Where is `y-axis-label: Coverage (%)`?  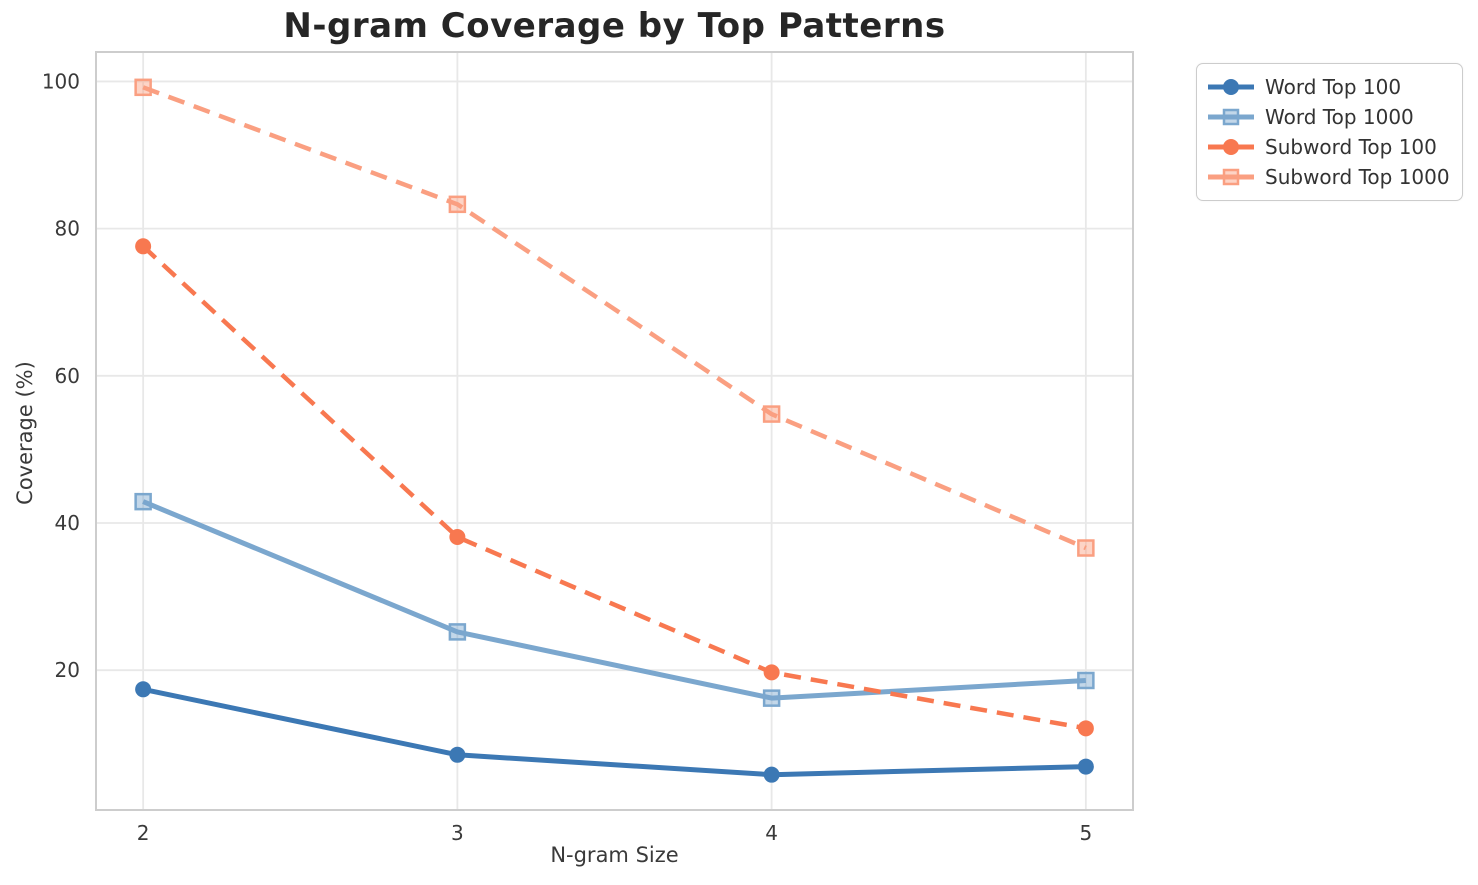 y-axis-label: Coverage (%) is located at coordinates (25, 433).